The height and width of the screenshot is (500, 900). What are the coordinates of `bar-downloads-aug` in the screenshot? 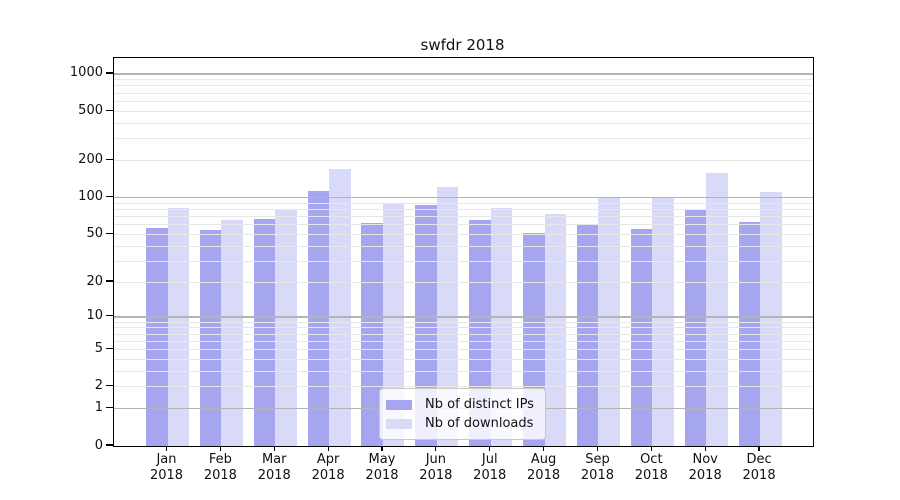 It's located at (555, 329).